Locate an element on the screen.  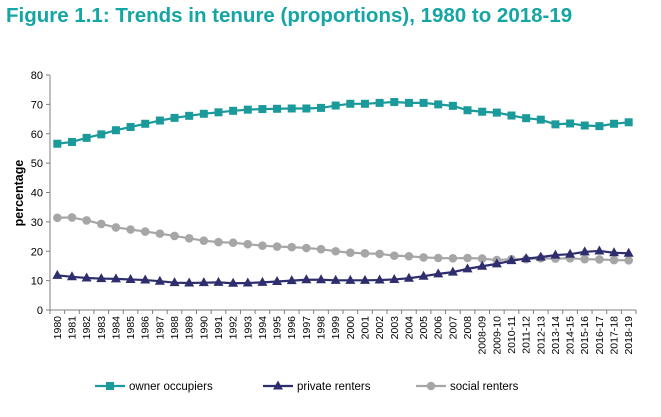
x-tick-label: 2008 is located at coordinates (468, 328).